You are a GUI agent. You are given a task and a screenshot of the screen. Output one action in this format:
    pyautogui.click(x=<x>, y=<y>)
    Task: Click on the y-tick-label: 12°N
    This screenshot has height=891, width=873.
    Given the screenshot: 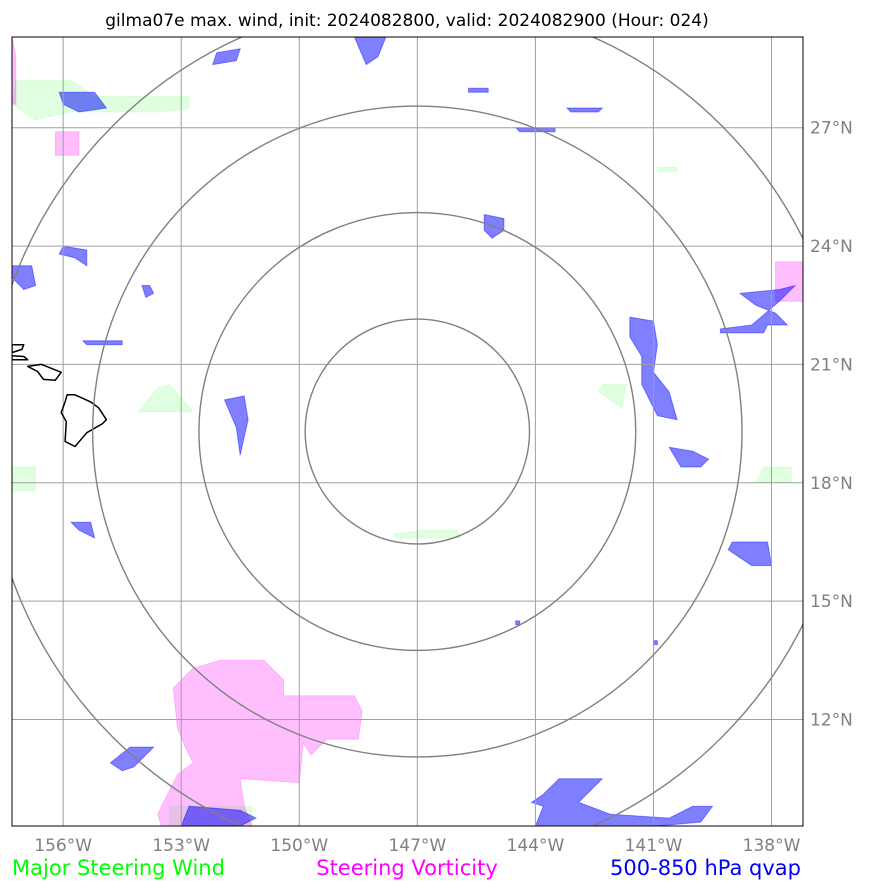 What is the action you would take?
    pyautogui.click(x=831, y=720)
    